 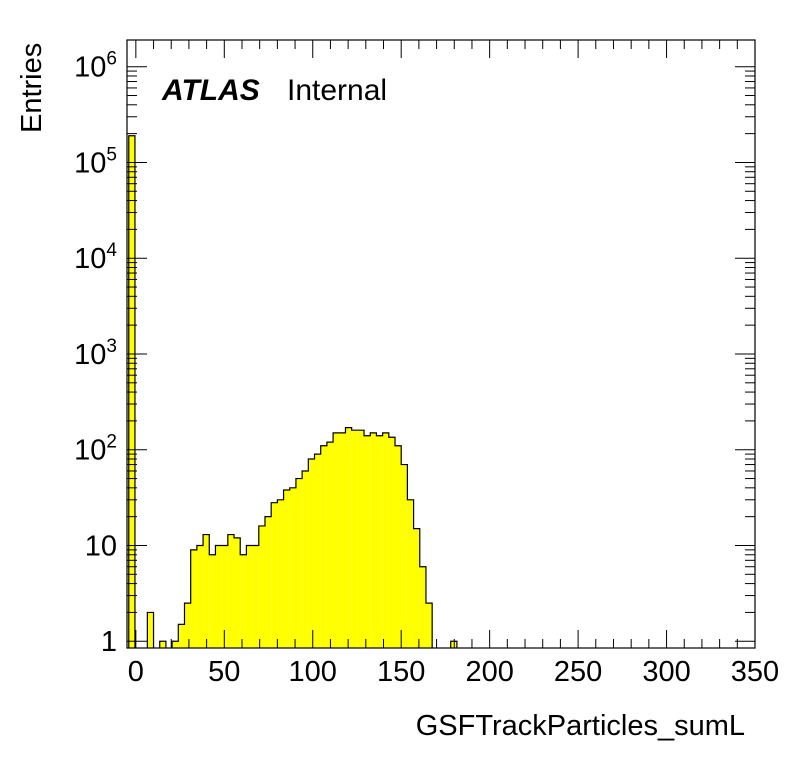 What do you see at coordinates (101, 546) in the screenshot?
I see `y-tick-label: 10` at bounding box center [101, 546].